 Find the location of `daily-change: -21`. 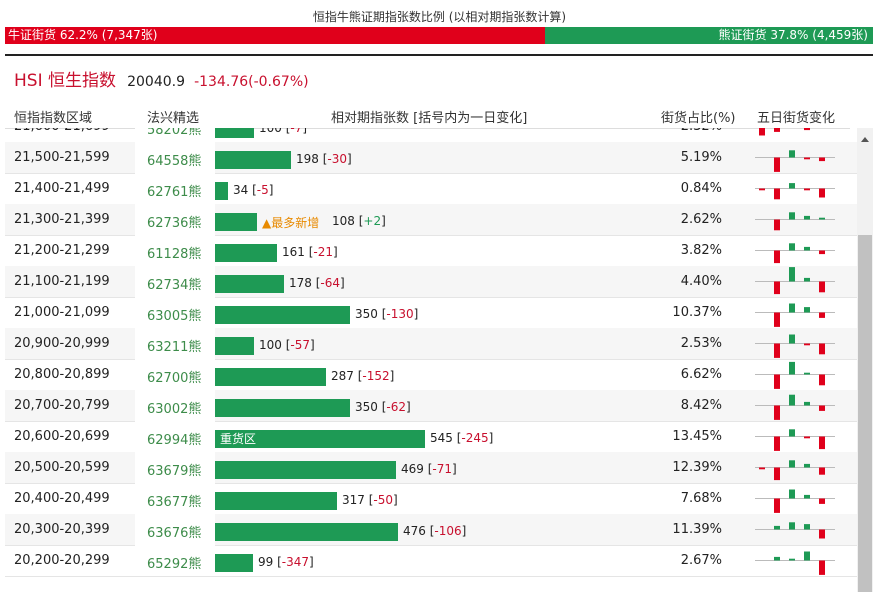

daily-change: -21 is located at coordinates (323, 252).